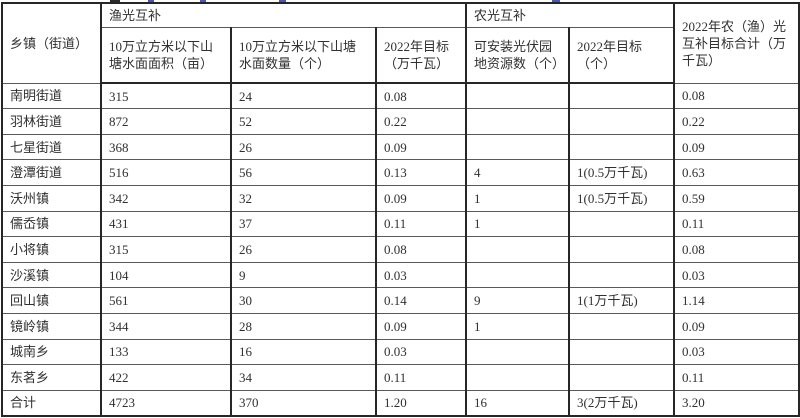  What do you see at coordinates (517, 172) in the screenshot?
I see `table-cell: 4` at bounding box center [517, 172].